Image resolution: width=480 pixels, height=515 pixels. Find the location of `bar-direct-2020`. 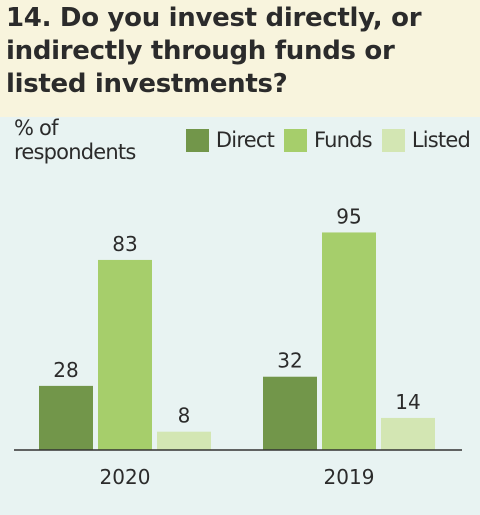

bar-direct-2020 is located at coordinates (66, 417).